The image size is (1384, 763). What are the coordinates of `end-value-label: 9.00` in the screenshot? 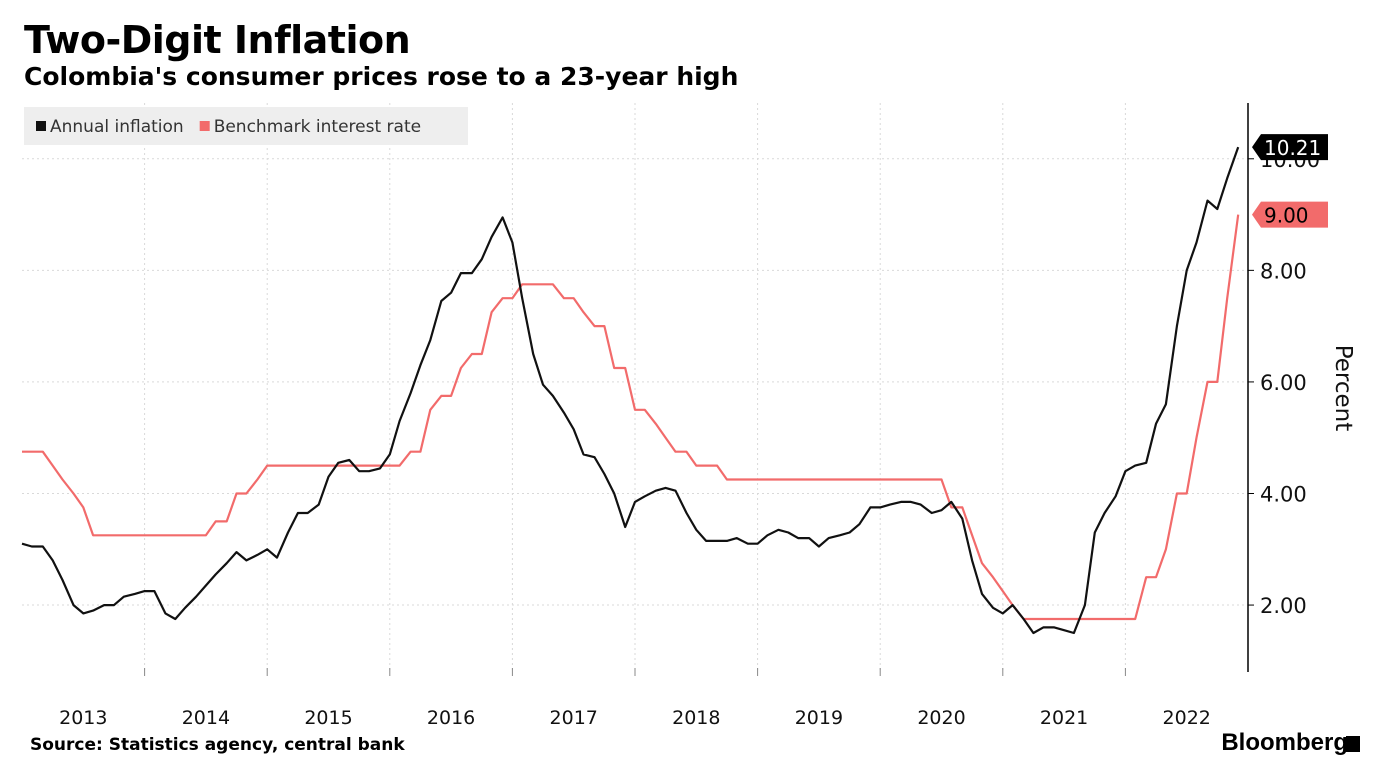 It's located at (1286, 216).